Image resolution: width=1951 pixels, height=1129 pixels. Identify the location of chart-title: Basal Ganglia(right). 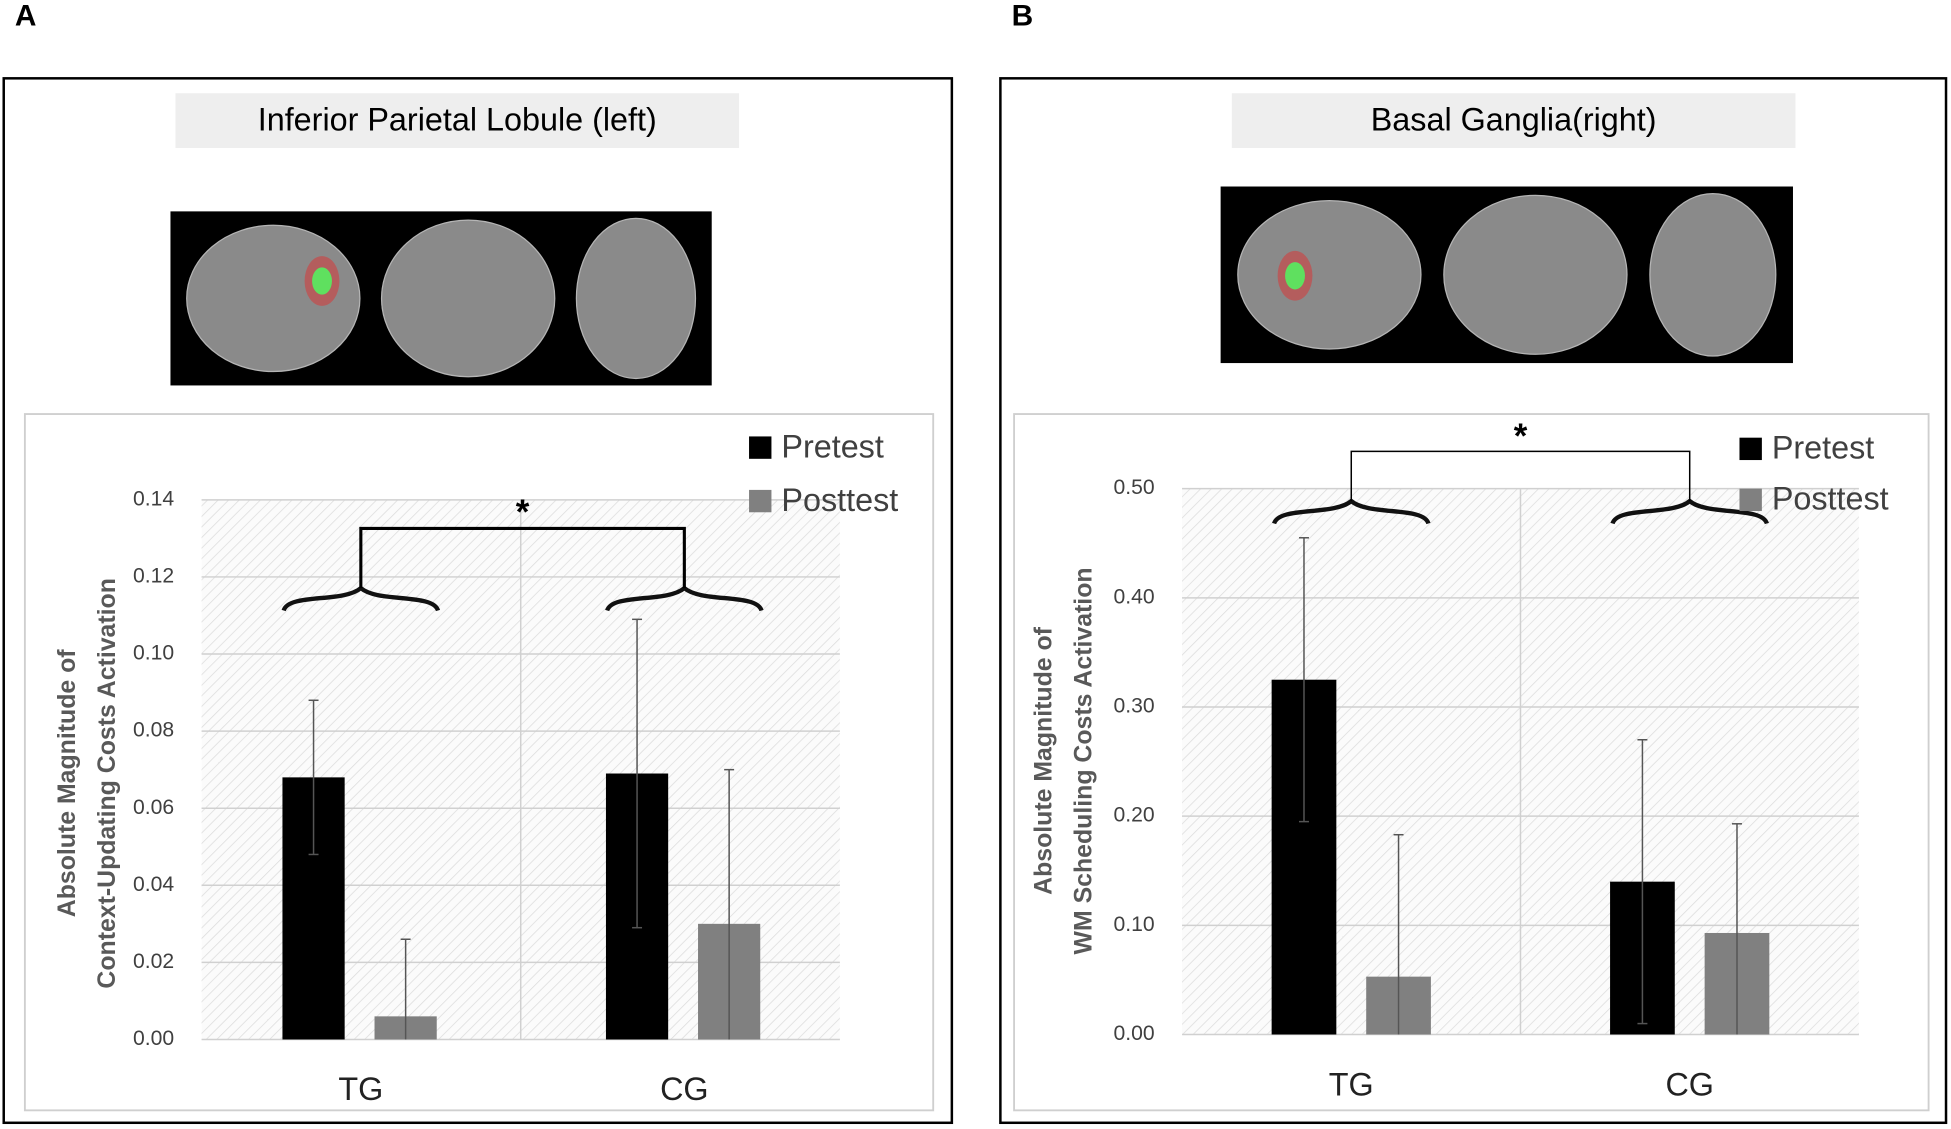
(1514, 119).